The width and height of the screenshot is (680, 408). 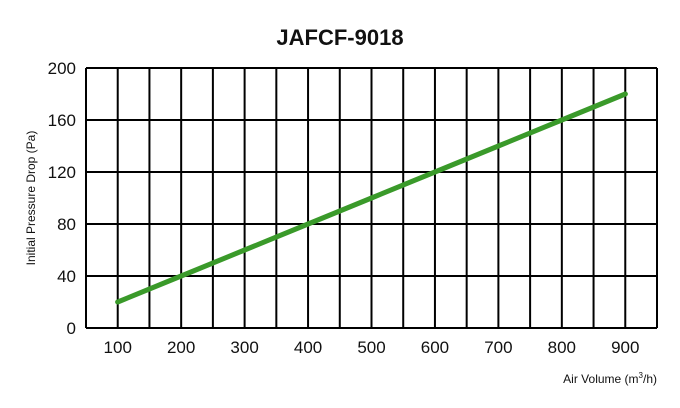 What do you see at coordinates (118, 347) in the screenshot?
I see `x-tick-label: 100` at bounding box center [118, 347].